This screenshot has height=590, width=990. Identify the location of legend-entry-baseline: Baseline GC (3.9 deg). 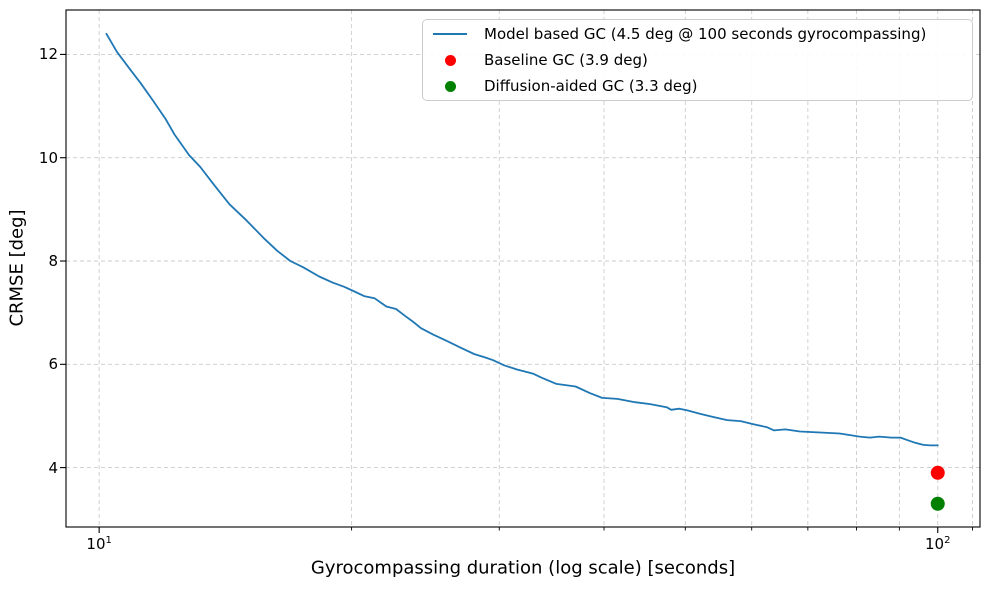
(697, 60).